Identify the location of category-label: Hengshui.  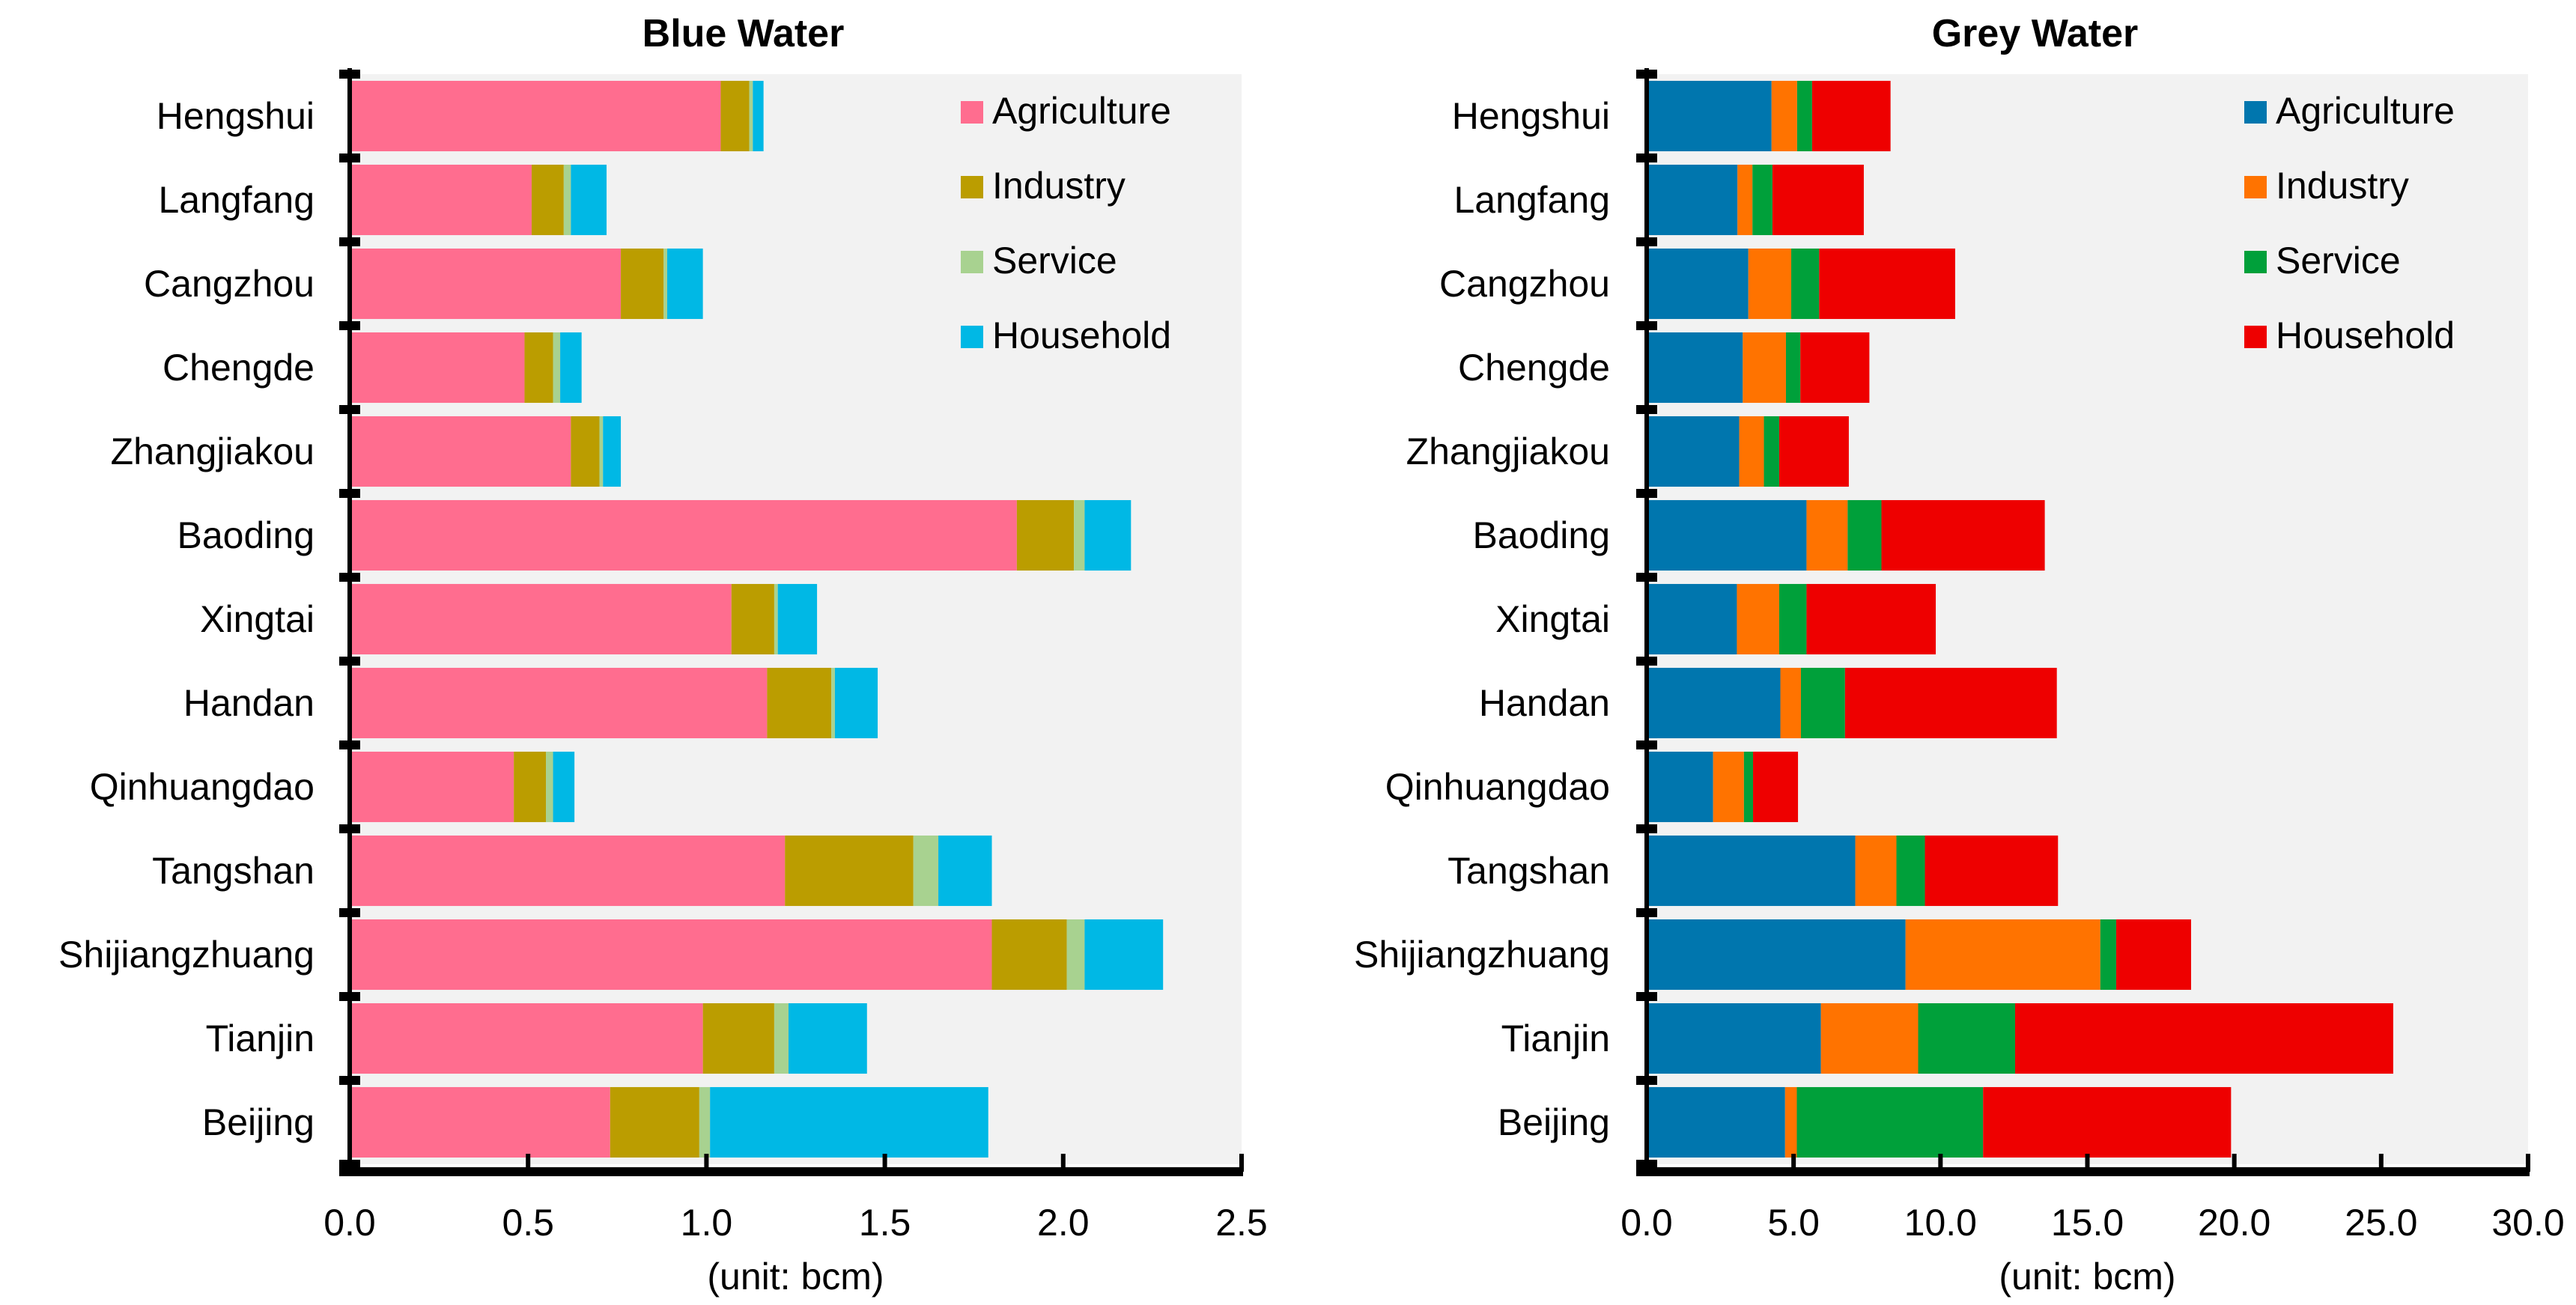
(236, 116).